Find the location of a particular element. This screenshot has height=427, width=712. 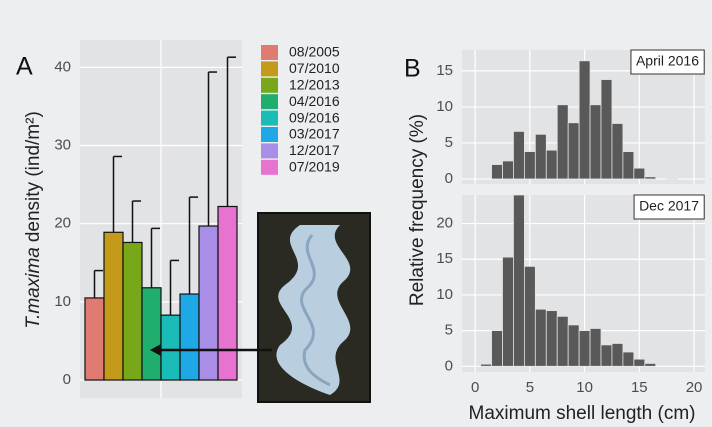

y-tick-label: 30 is located at coordinates (62, 144).